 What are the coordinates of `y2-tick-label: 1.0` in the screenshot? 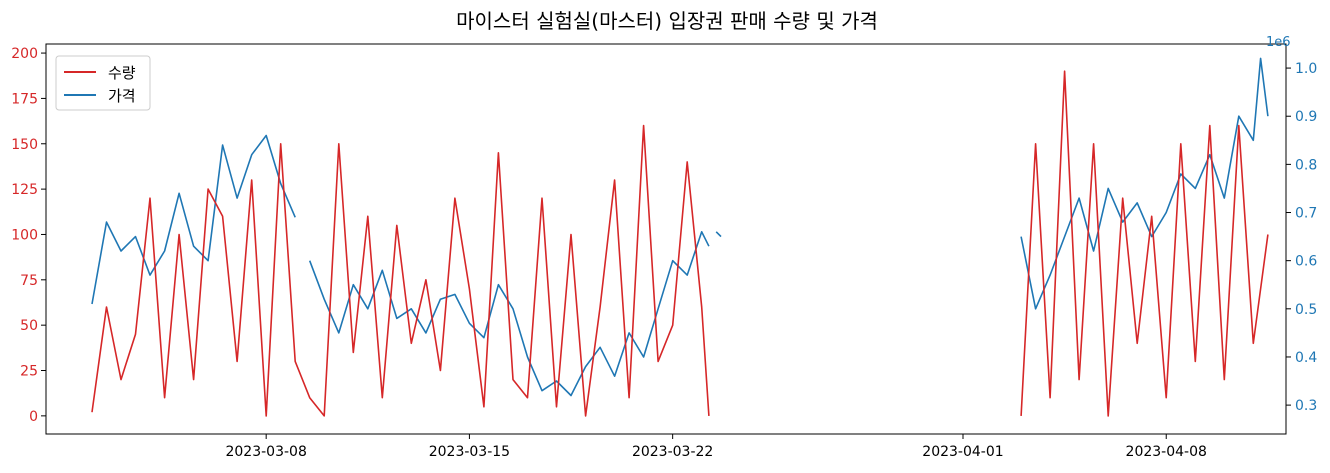 It's located at (1306, 69).